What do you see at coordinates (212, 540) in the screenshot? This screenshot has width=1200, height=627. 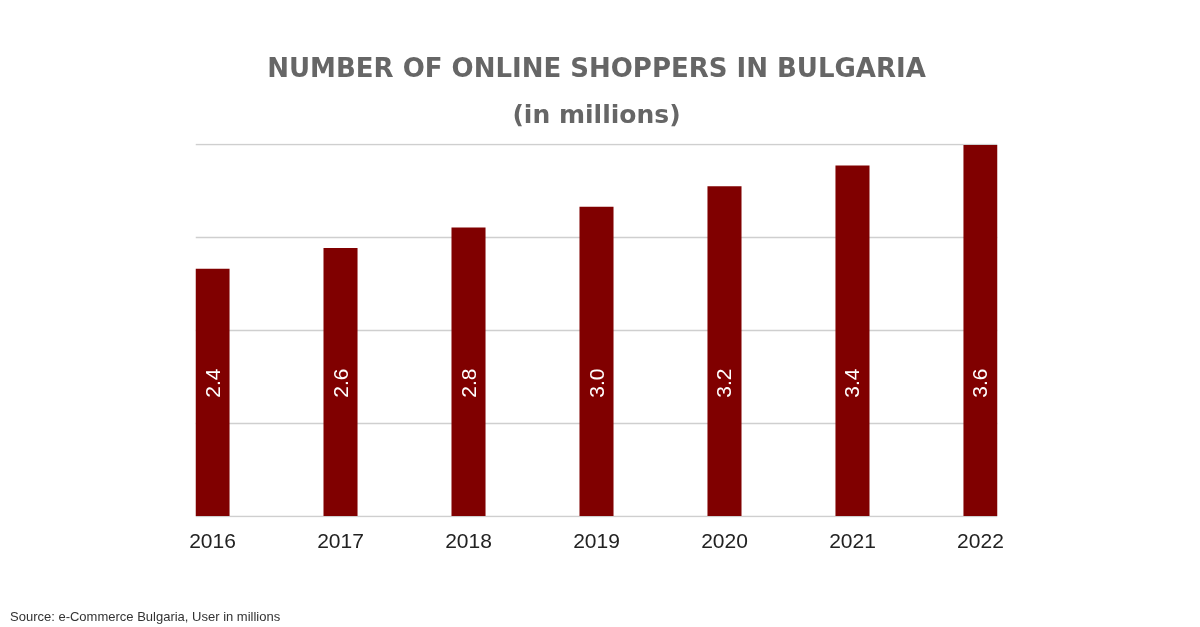 I see `x-tick-label: 2016` at bounding box center [212, 540].